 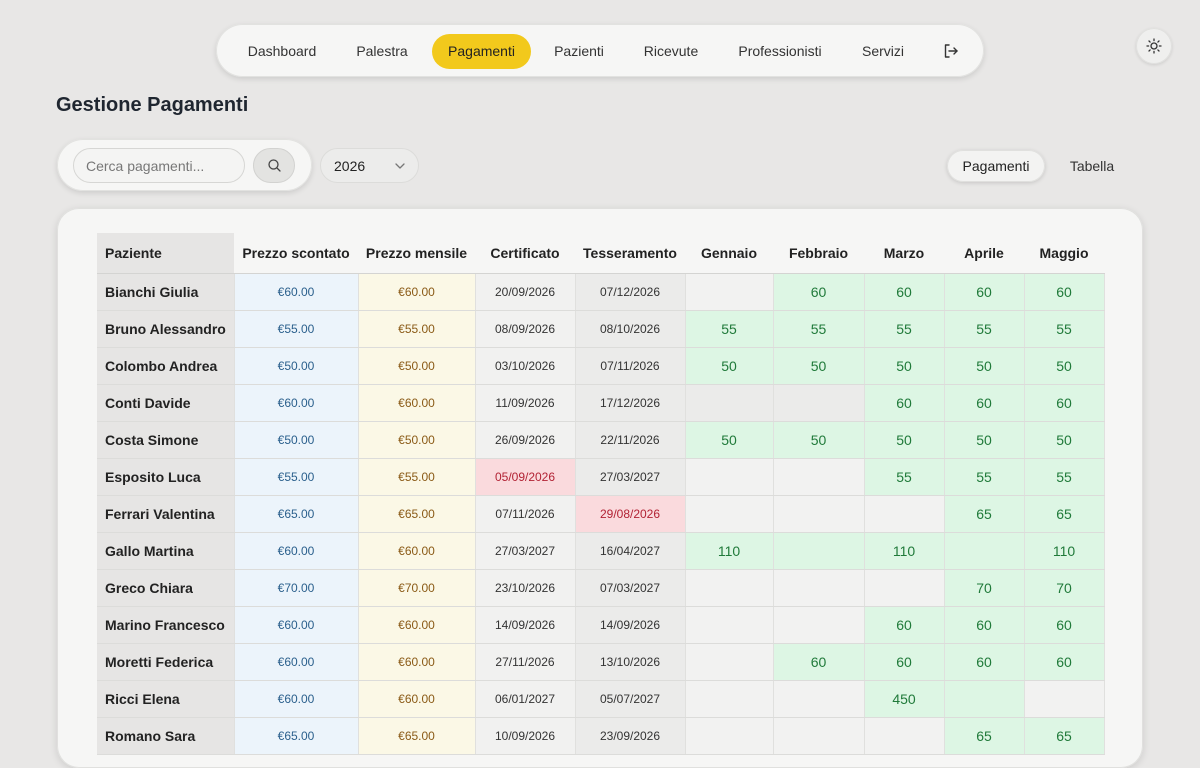 I want to click on header-certificato: Certificato, so click(x=525, y=253).